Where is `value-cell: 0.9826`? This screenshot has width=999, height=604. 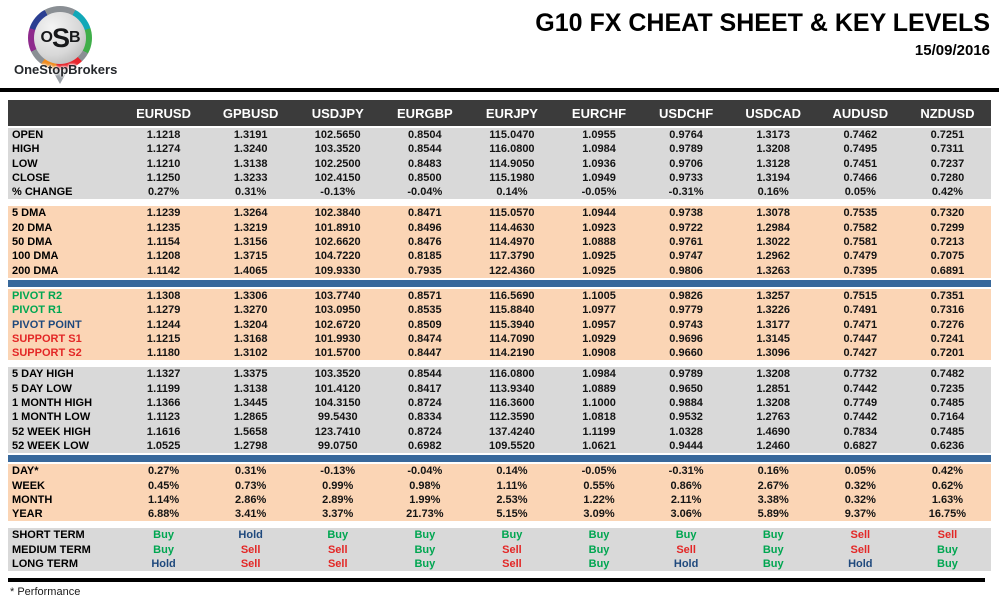 value-cell: 0.9826 is located at coordinates (686, 295).